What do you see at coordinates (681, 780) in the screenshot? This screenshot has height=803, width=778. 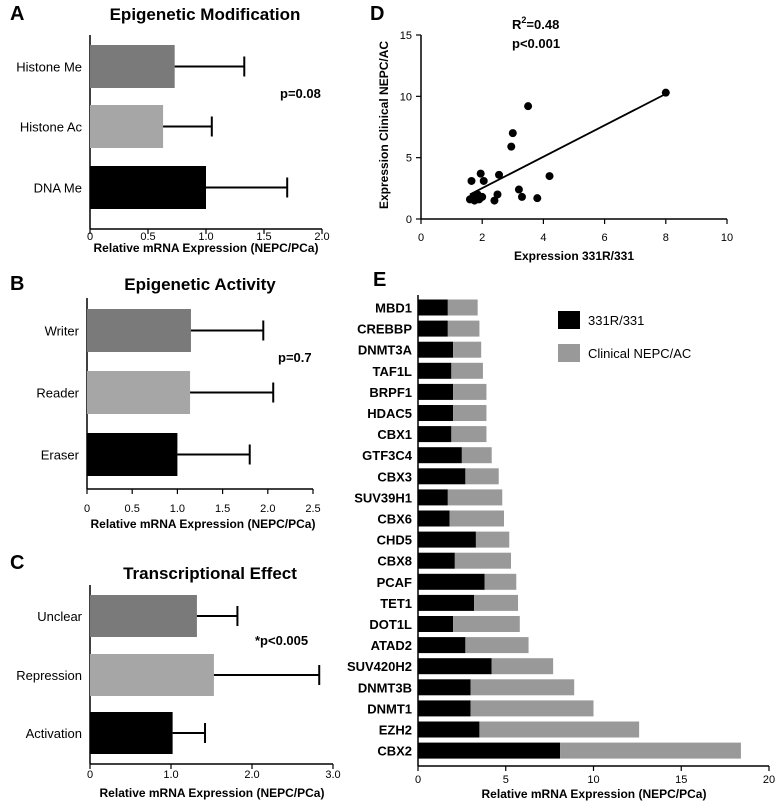 I see `x-tick-label: 15` at bounding box center [681, 780].